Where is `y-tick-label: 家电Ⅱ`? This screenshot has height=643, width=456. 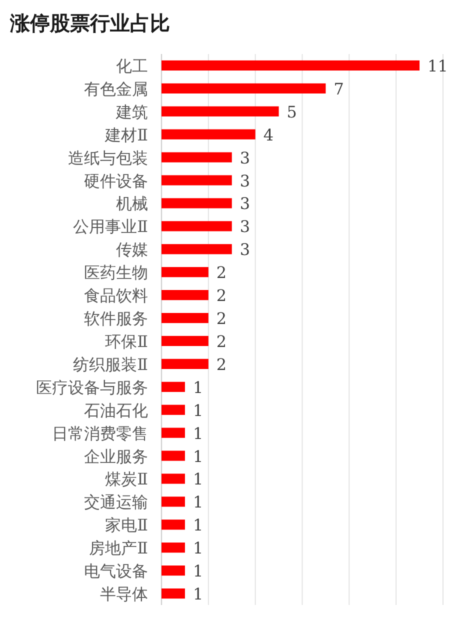
y-tick-label: 家电Ⅱ is located at coordinates (126, 525).